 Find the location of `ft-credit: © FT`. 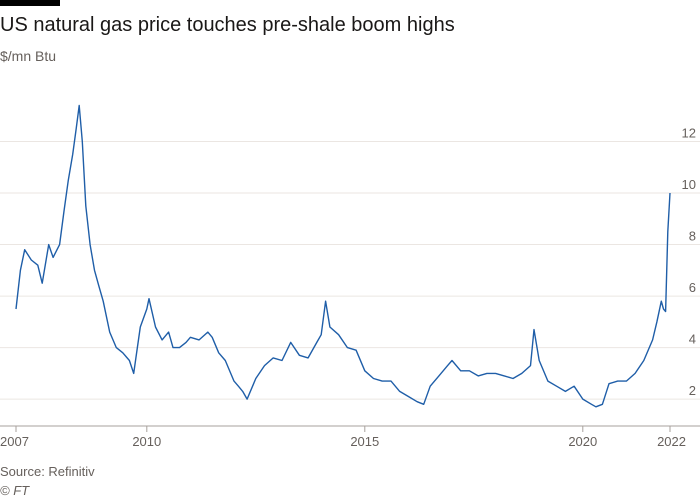

ft-credit: © FT is located at coordinates (15, 490).